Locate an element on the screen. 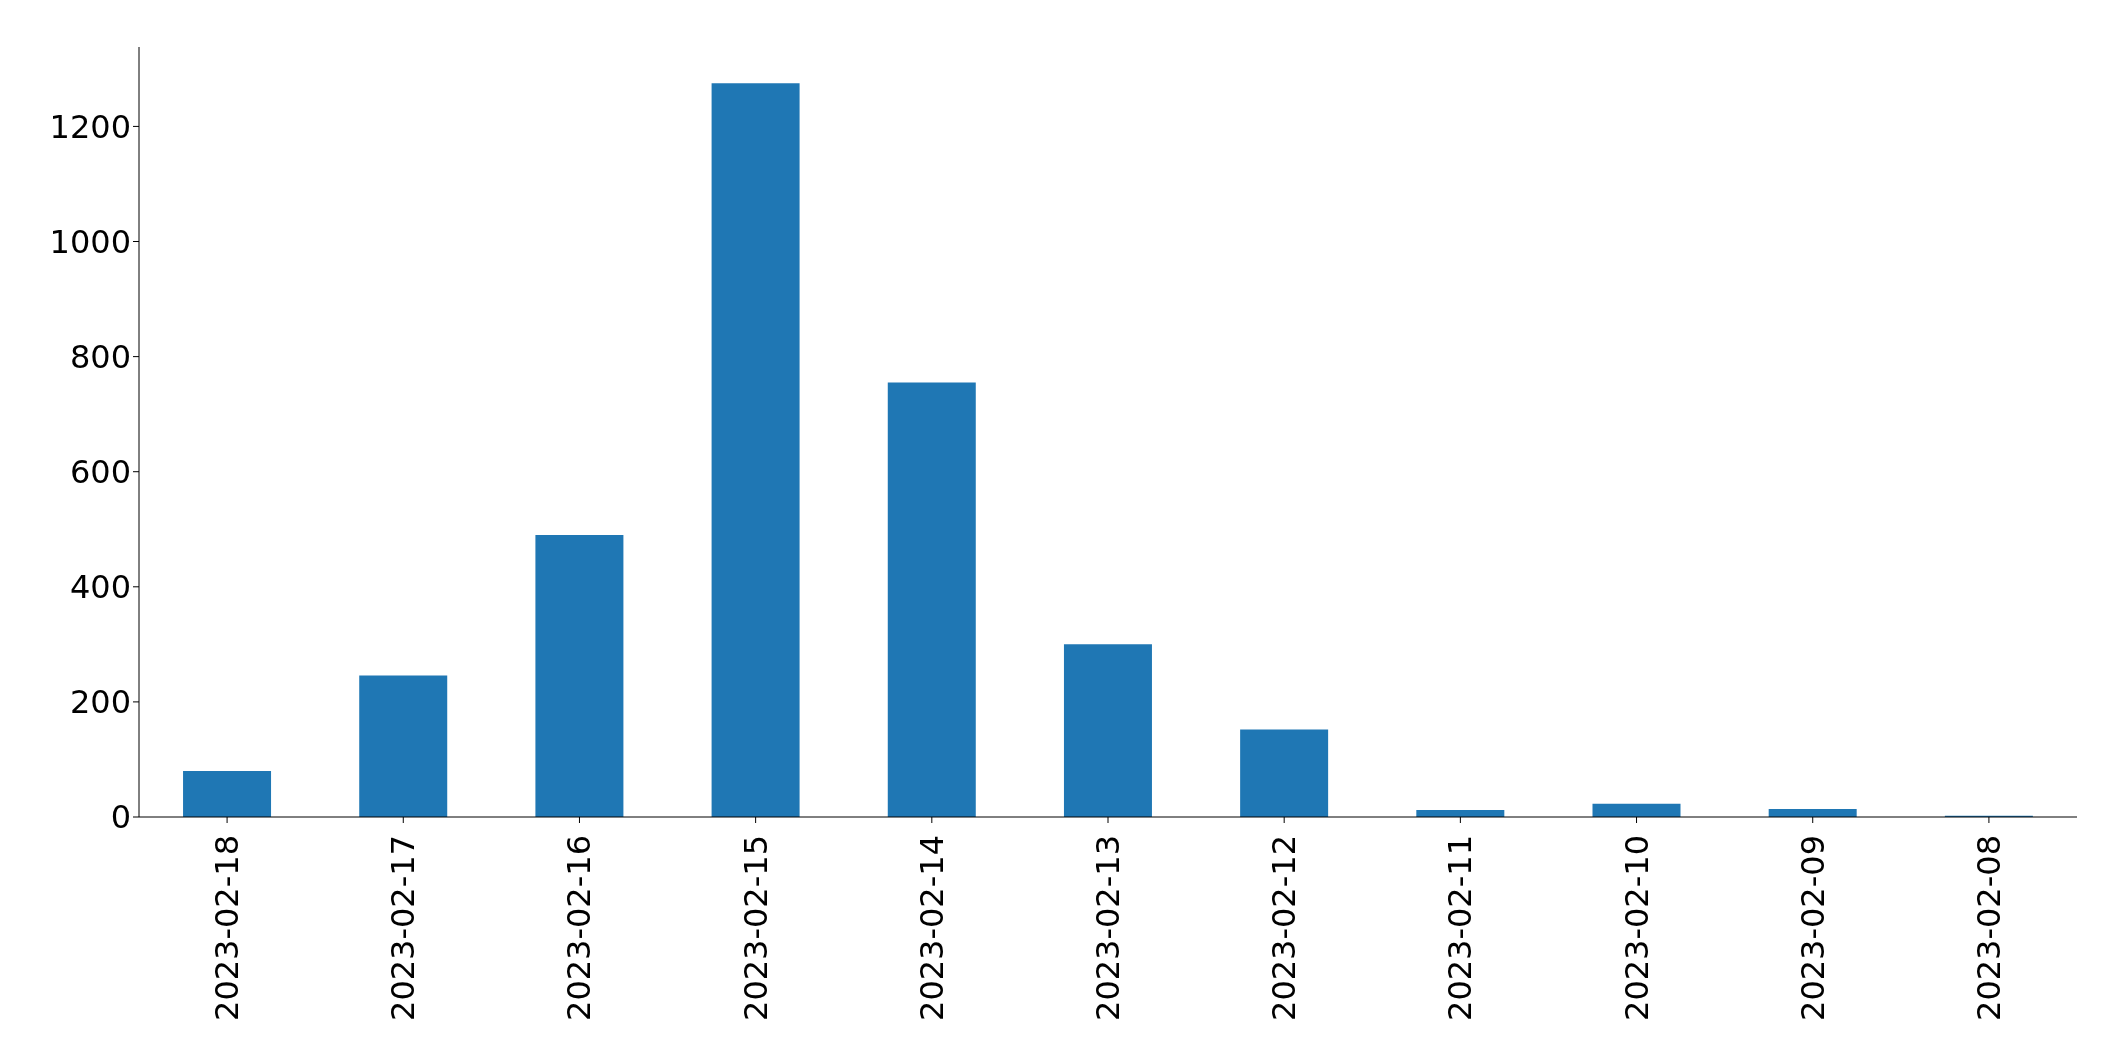 This screenshot has height=1061, width=2115. x-tick-label: 2023-02-08 is located at coordinates (1988, 928).